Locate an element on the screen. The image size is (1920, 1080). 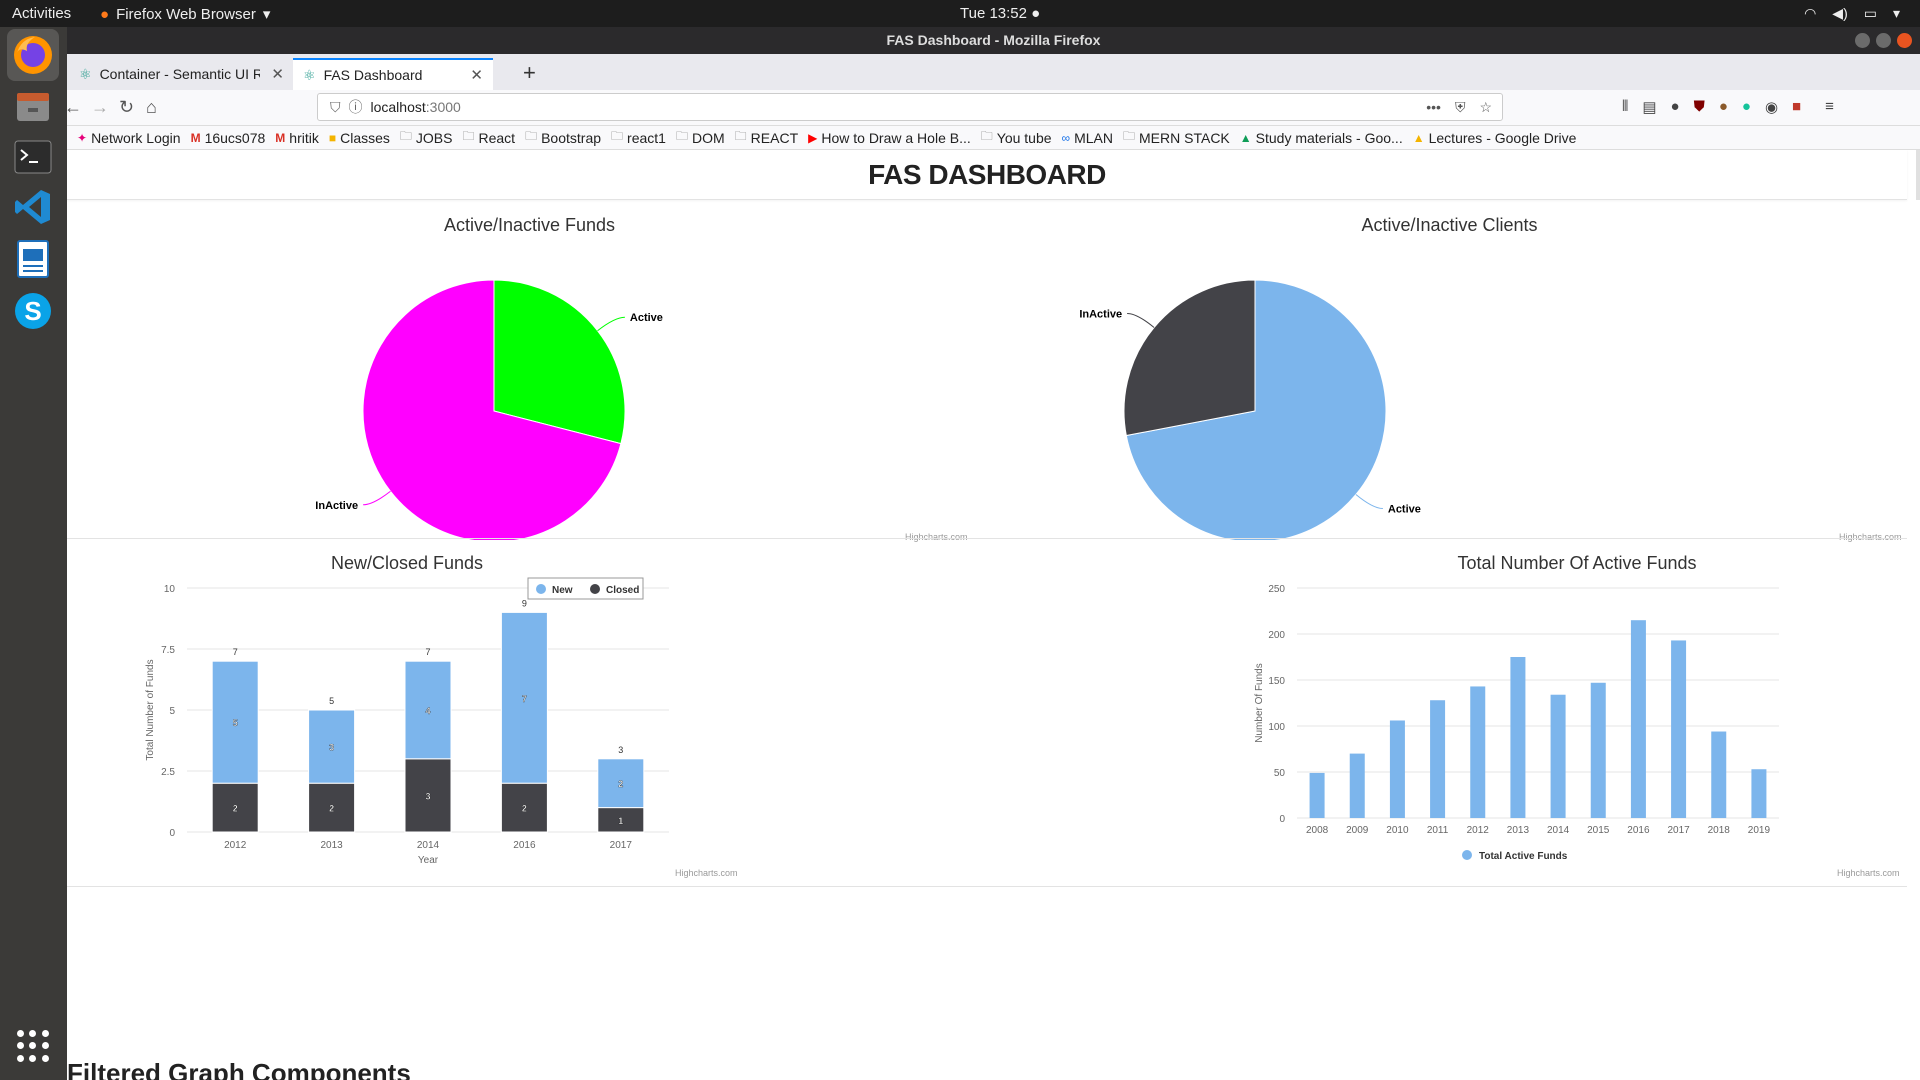
dock-terminal is located at coordinates (33, 157).